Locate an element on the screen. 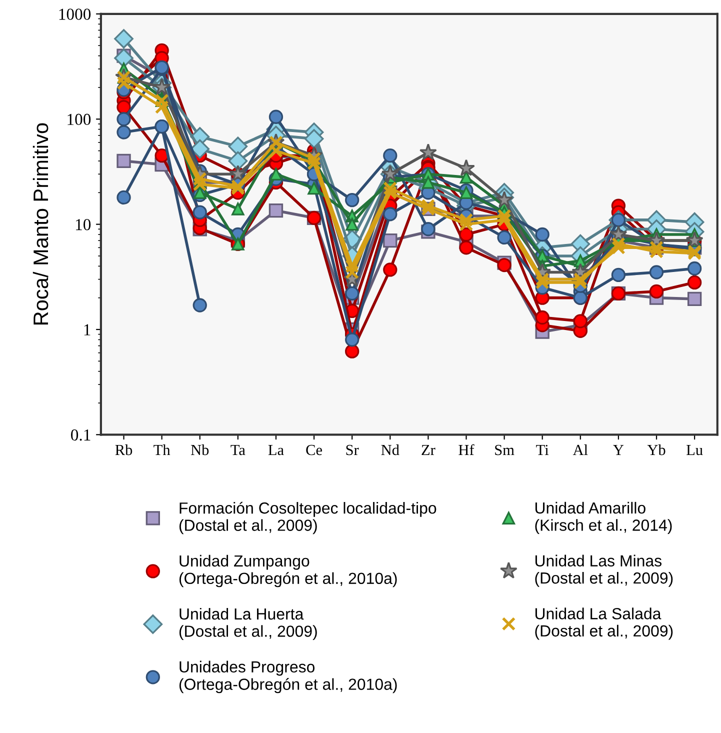 This screenshot has height=733, width=721. y-tick-label: 100 is located at coordinates (79, 120).